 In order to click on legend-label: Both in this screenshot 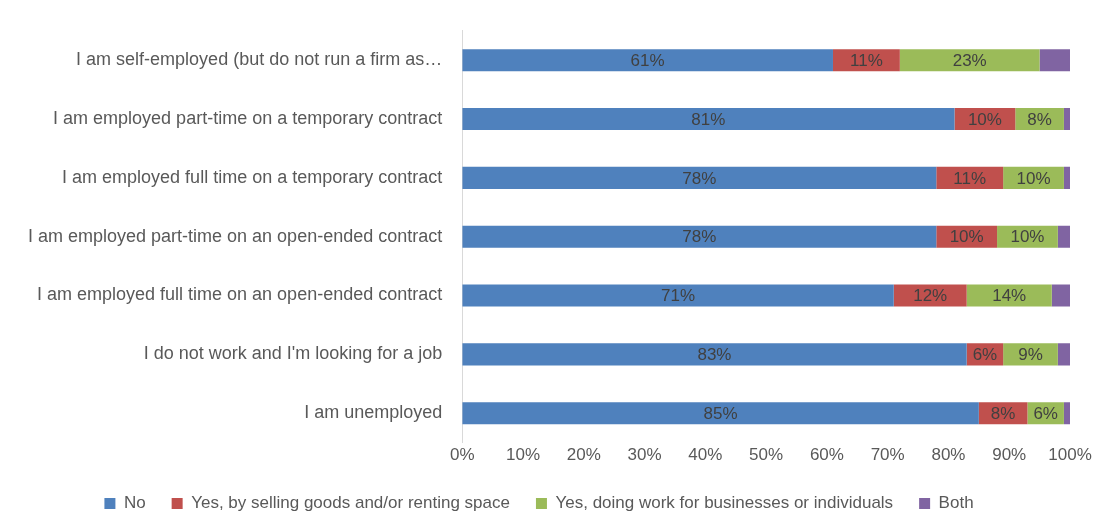, I will do `click(956, 503)`.